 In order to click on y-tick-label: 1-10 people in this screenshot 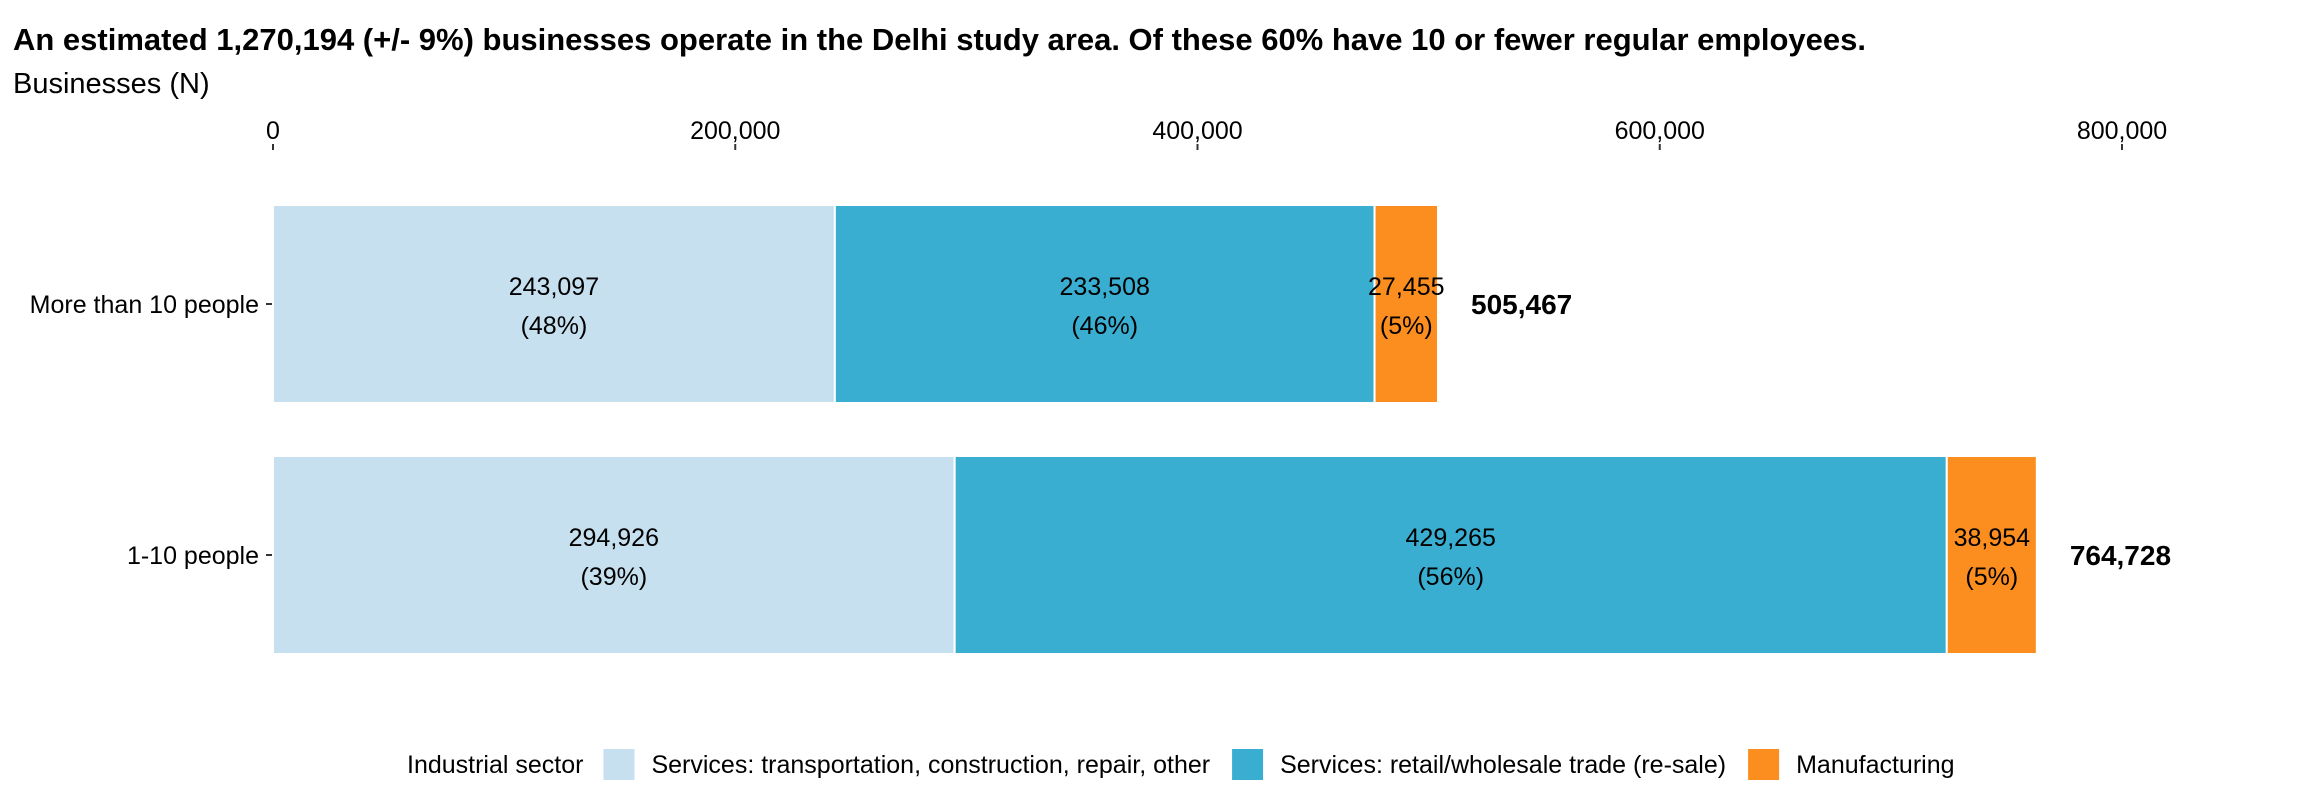, I will do `click(193, 556)`.